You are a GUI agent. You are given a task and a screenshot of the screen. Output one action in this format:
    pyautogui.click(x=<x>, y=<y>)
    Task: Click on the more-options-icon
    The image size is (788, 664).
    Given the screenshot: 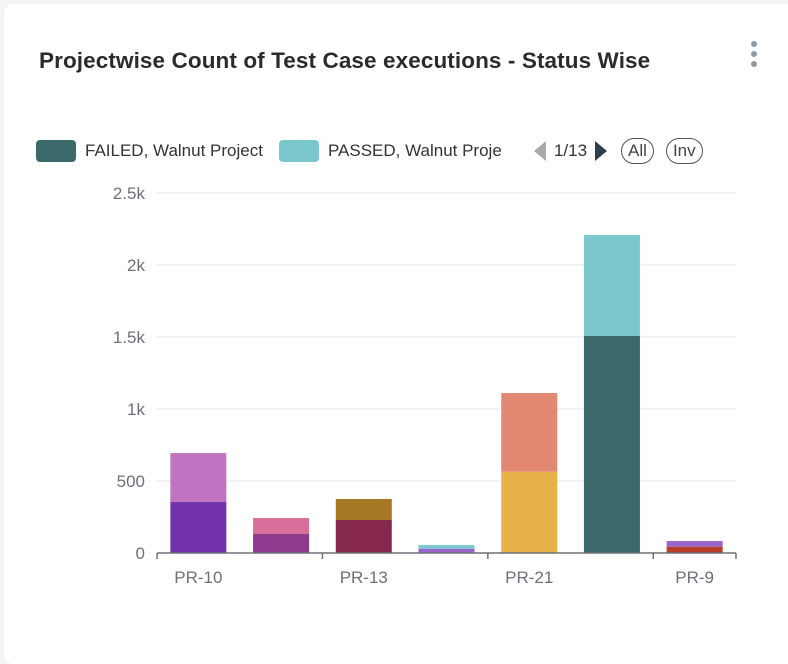 What is the action you would take?
    pyautogui.click(x=754, y=55)
    